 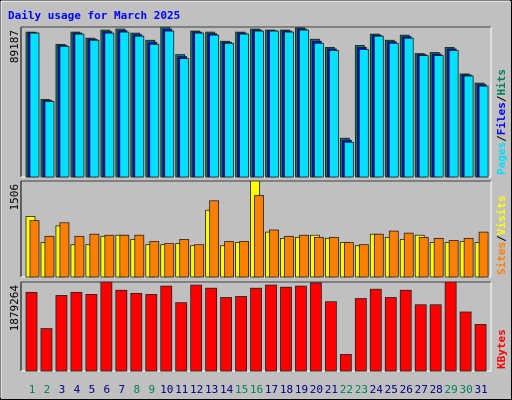 I want to click on chart-title: Daily usage for March 2025, so click(x=94, y=15).